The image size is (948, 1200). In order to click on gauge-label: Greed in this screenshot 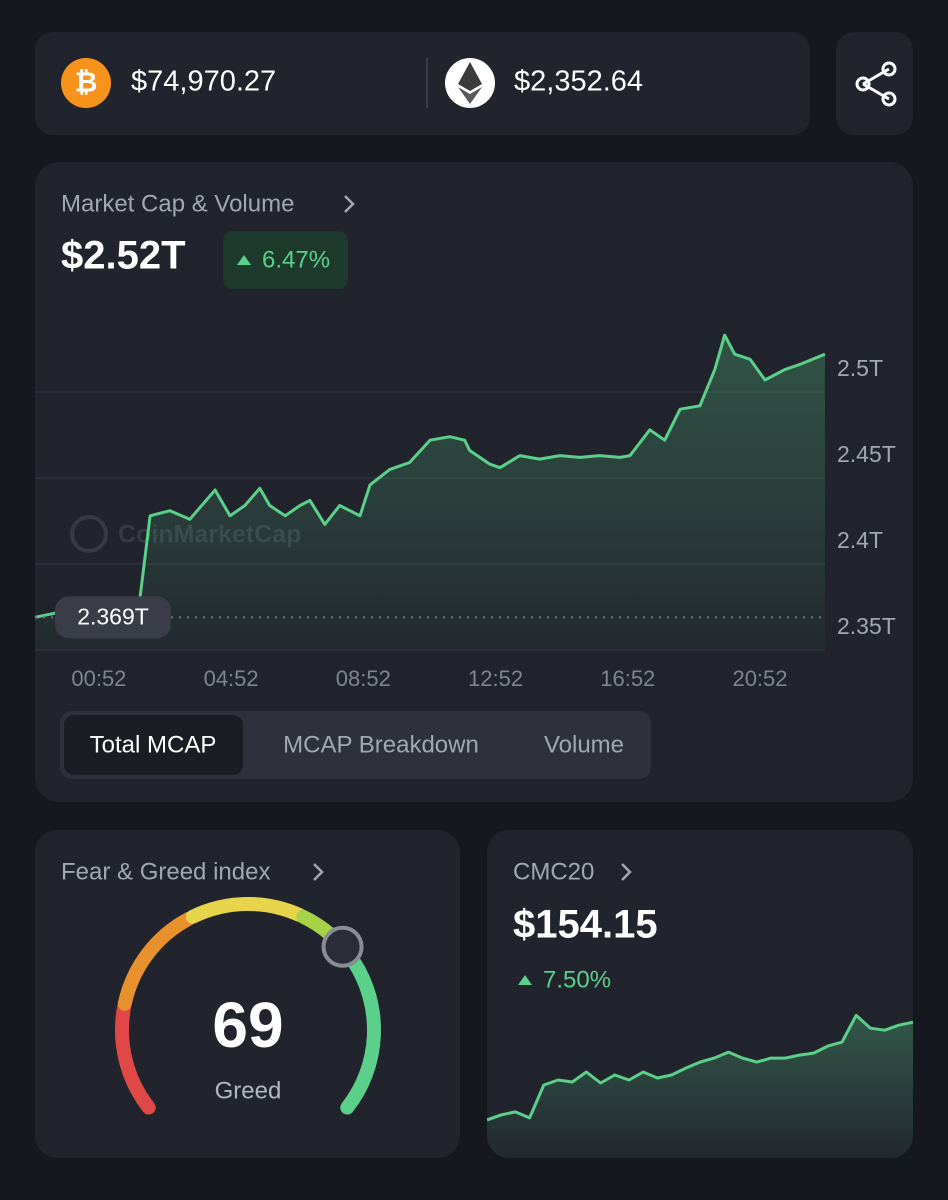, I will do `click(248, 1090)`.